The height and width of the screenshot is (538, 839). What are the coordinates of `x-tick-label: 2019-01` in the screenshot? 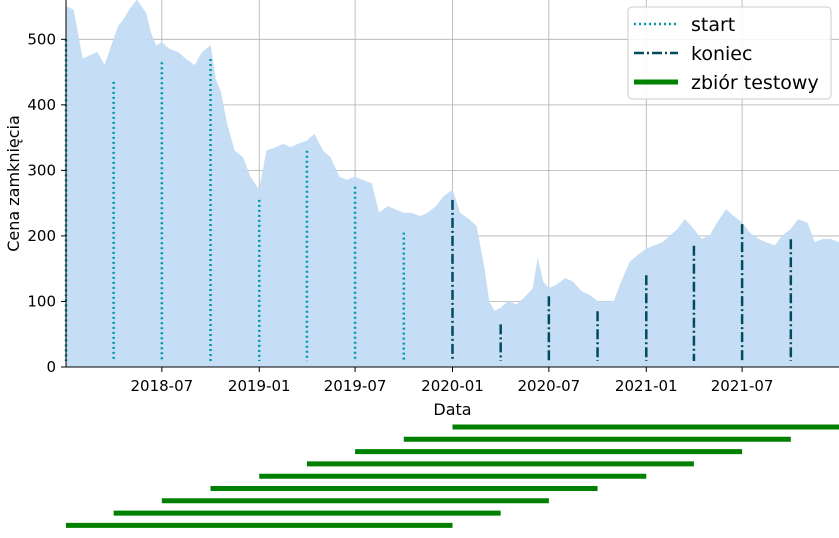 It's located at (259, 386).